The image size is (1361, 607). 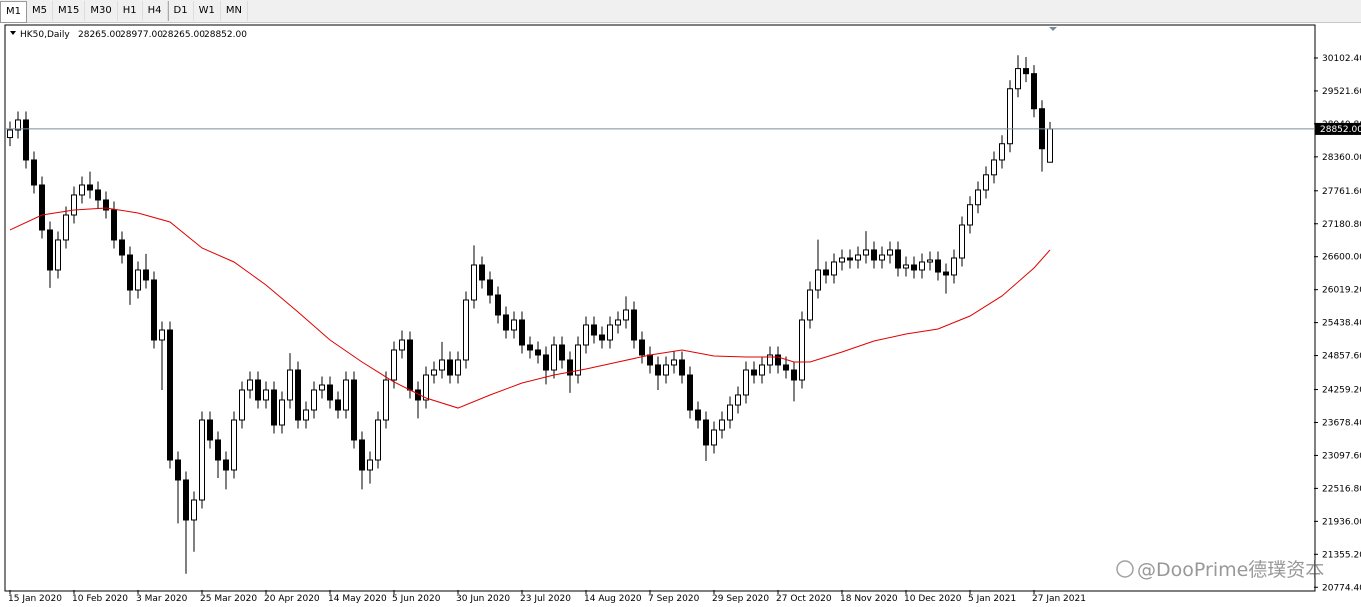 What do you see at coordinates (1125, 569) in the screenshot?
I see `watermark-icon` at bounding box center [1125, 569].